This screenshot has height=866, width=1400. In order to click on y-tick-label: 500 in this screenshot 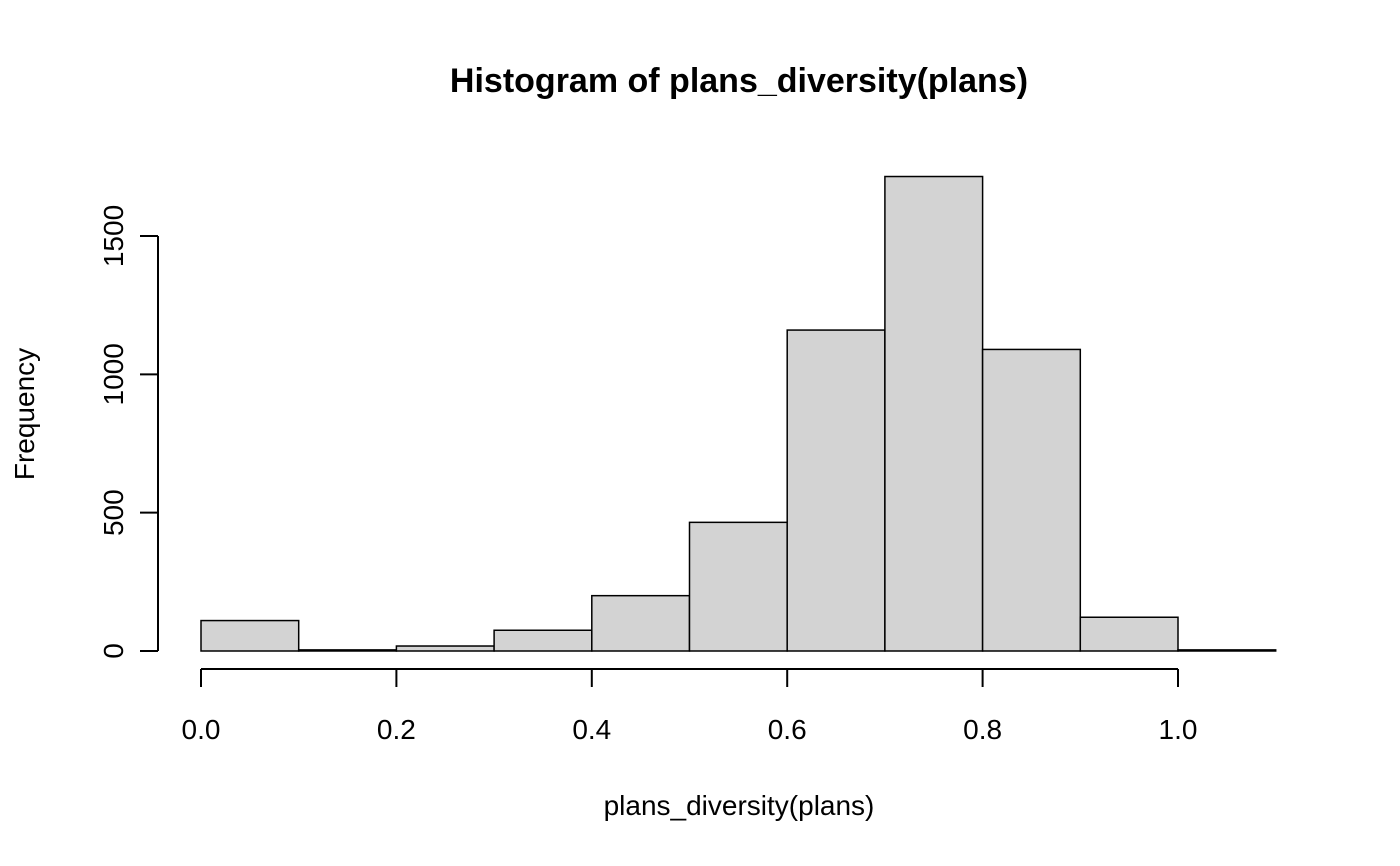, I will do `click(113, 512)`.